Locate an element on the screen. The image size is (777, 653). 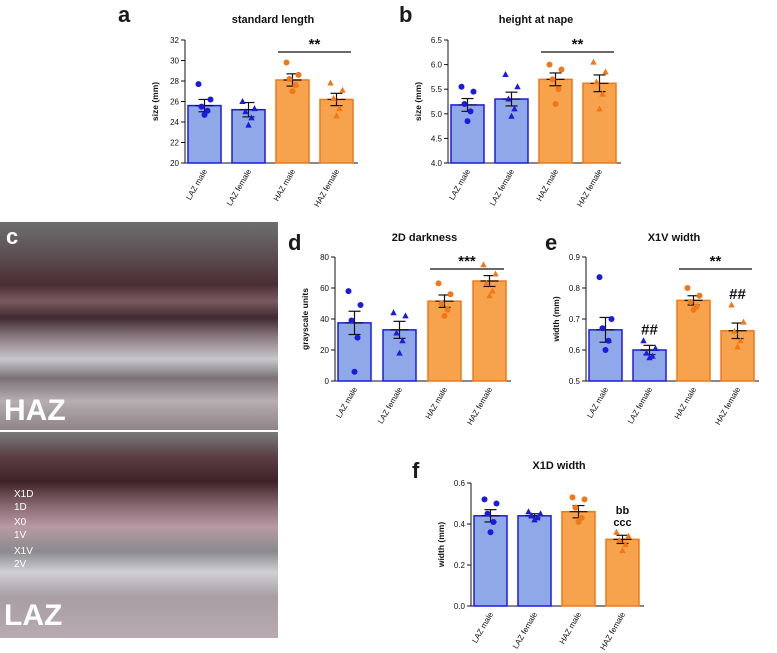
panel-letter-e: e is located at coordinates (551, 242).